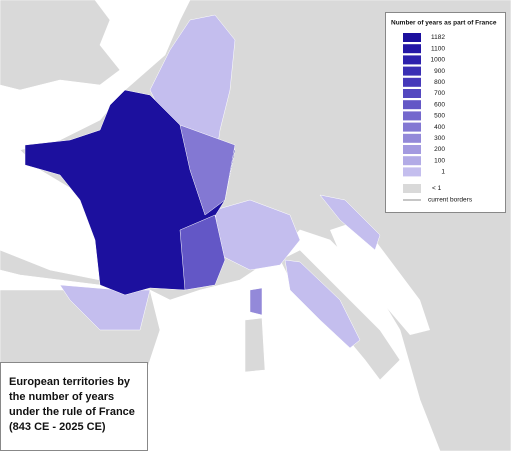 This screenshot has height=456, width=511. What do you see at coordinates (70, 382) in the screenshot?
I see `title-line: European territories by` at bounding box center [70, 382].